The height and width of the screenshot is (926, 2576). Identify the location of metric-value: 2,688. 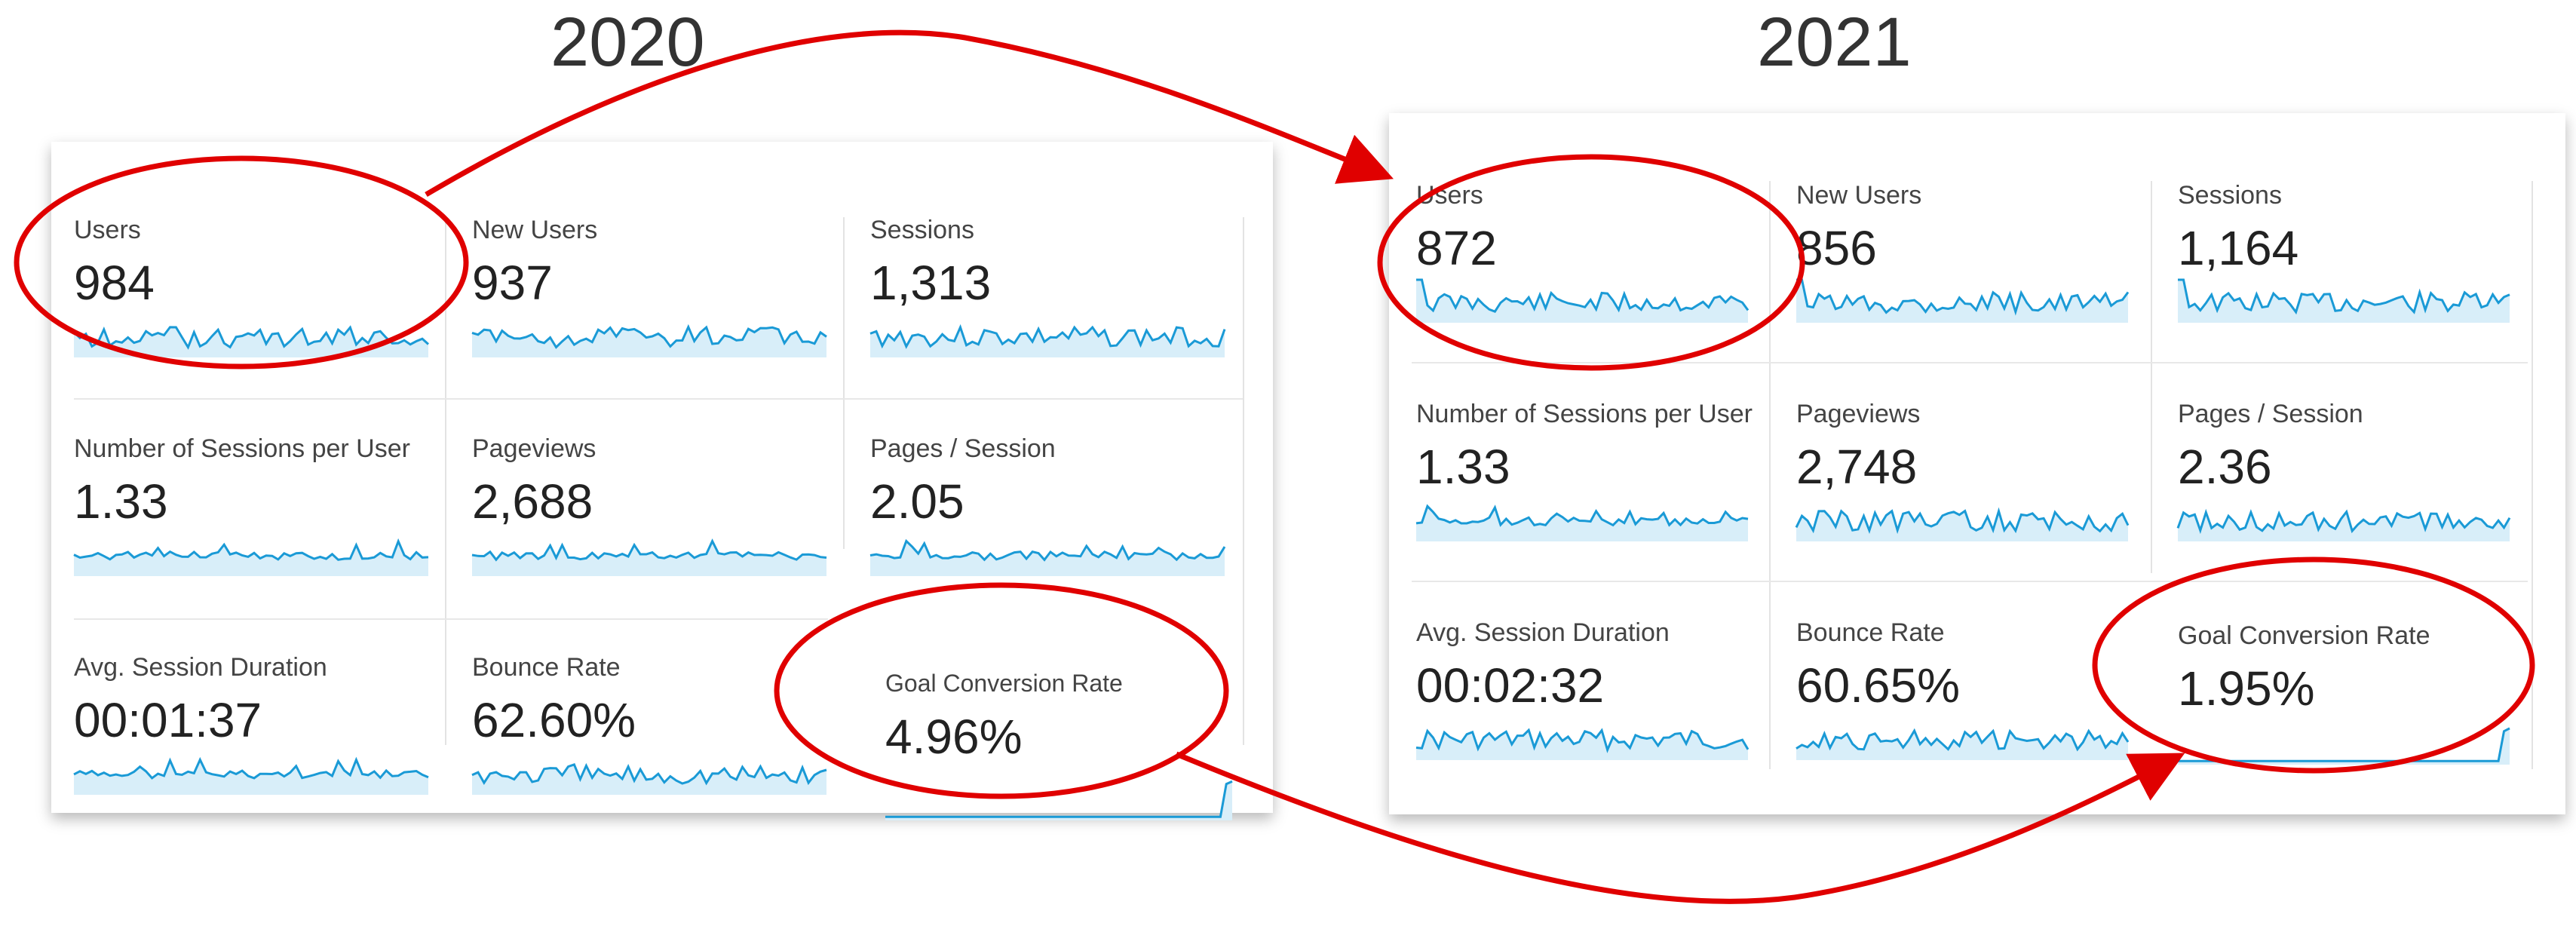
(532, 501).